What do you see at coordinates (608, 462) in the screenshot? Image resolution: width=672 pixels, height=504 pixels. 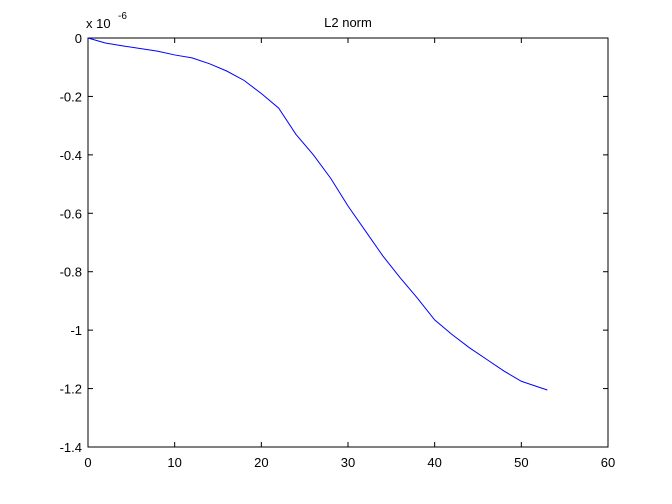 I see `x-tick-label: 60` at bounding box center [608, 462].